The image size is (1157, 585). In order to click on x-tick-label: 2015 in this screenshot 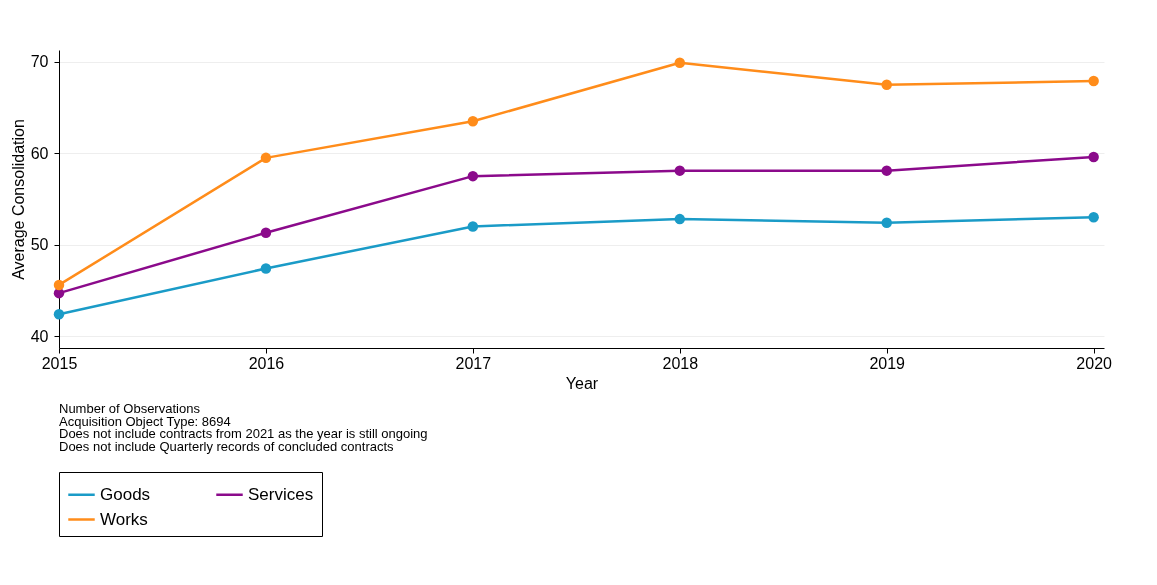, I will do `click(59, 363)`.